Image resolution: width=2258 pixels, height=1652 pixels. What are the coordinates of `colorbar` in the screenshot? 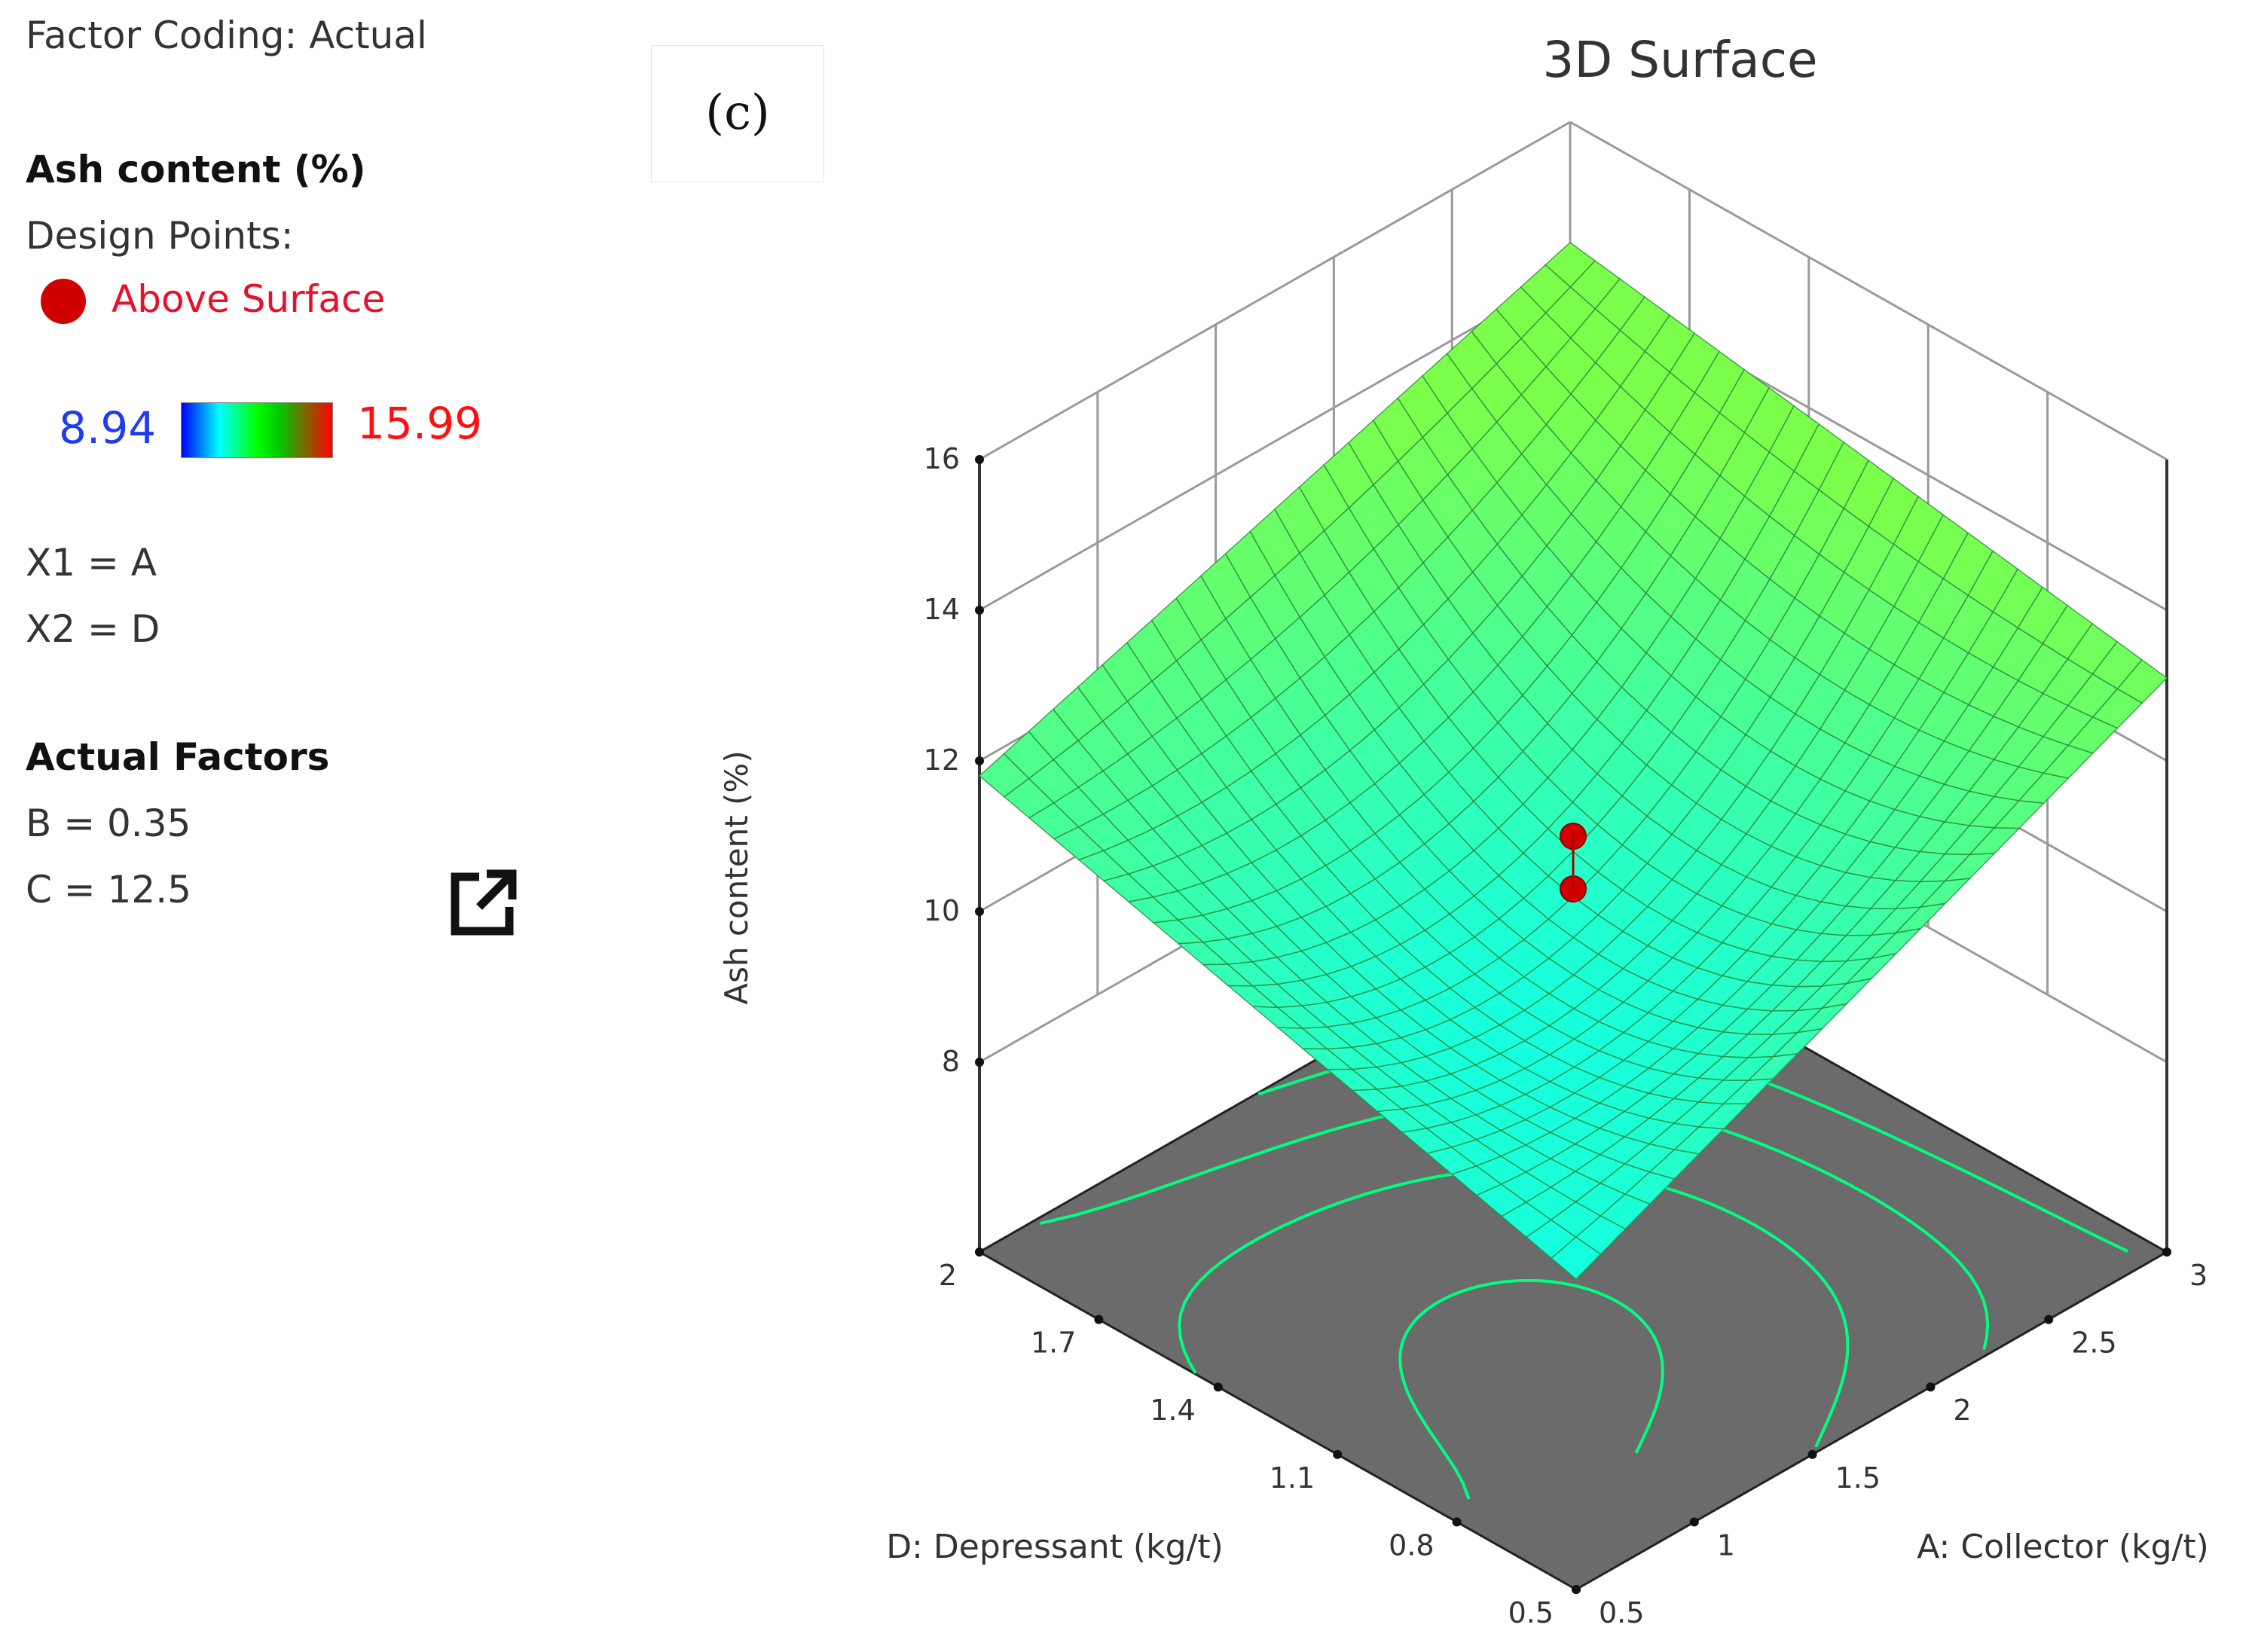 It's located at (257, 430).